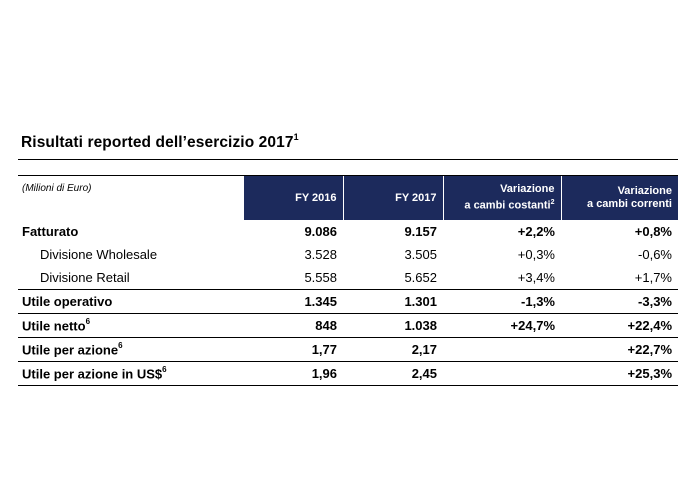  I want to click on cell-var-constant: +0,3%, so click(536, 254).